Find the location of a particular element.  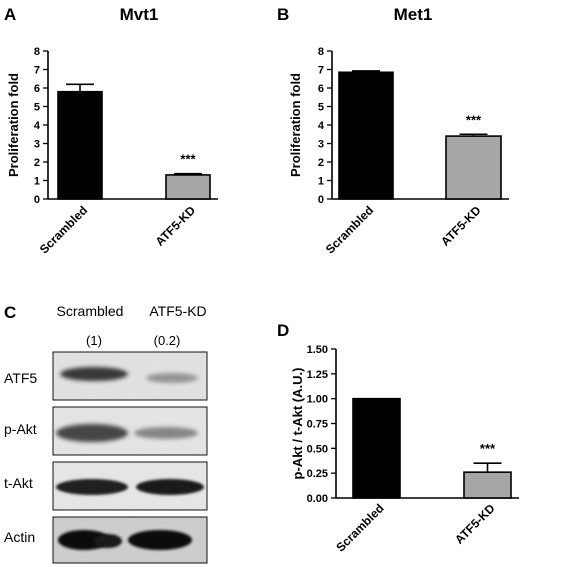

y-tick-label-mvt1-0-0: 0 is located at coordinates (37, 200).